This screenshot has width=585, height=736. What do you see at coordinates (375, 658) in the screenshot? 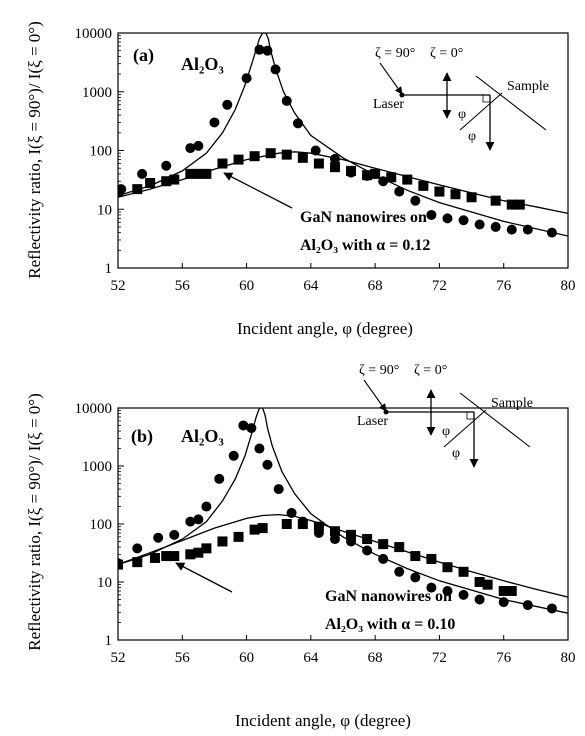
I see `x-tick-label: 68` at bounding box center [375, 658].